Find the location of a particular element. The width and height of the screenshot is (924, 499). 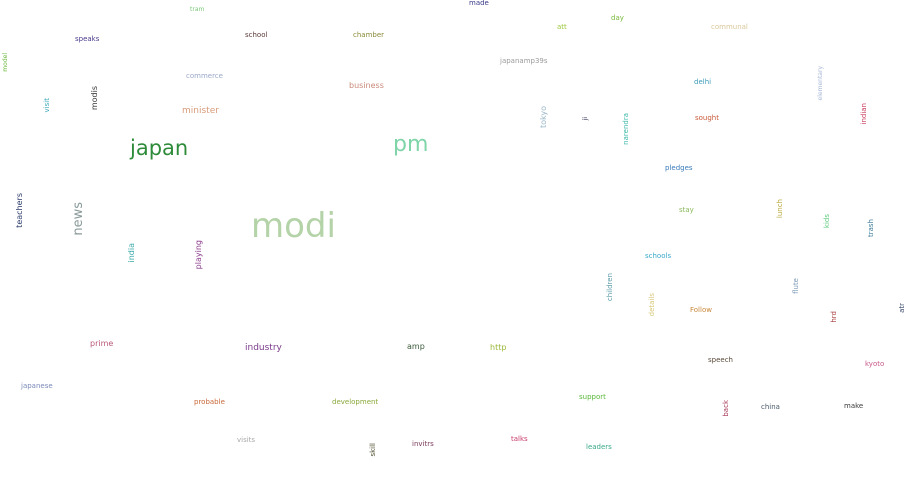

word-stay: stay is located at coordinates (686, 210).